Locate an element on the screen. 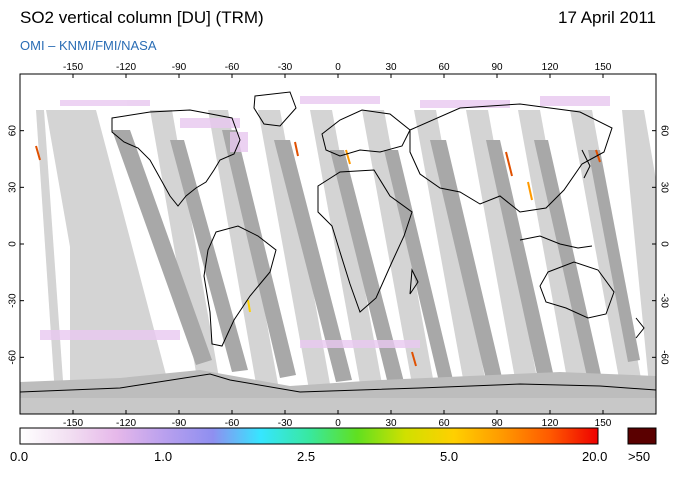 The image size is (676, 480). coast-europe is located at coordinates (366, 133).